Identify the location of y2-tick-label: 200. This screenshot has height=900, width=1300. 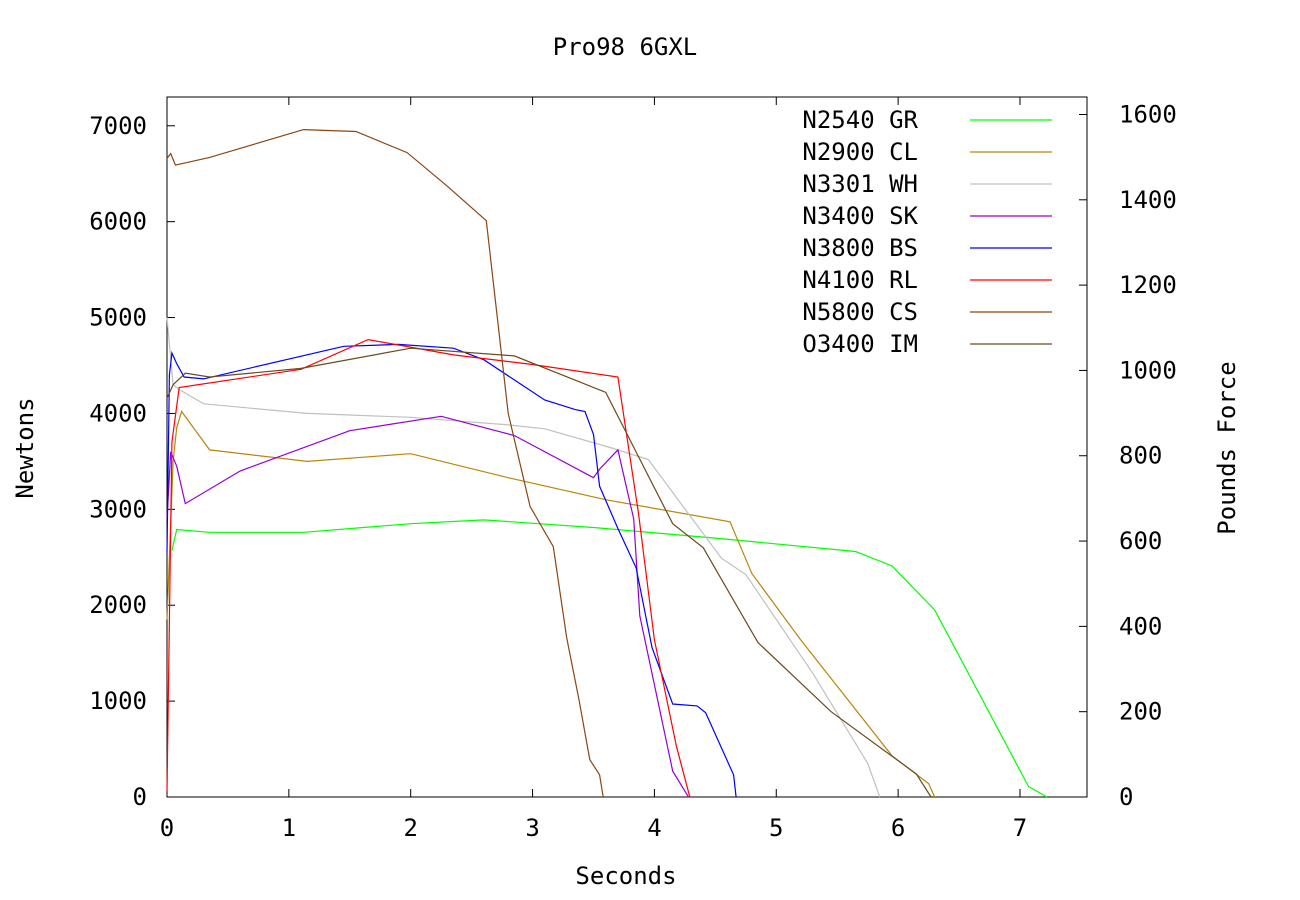
(1140, 712).